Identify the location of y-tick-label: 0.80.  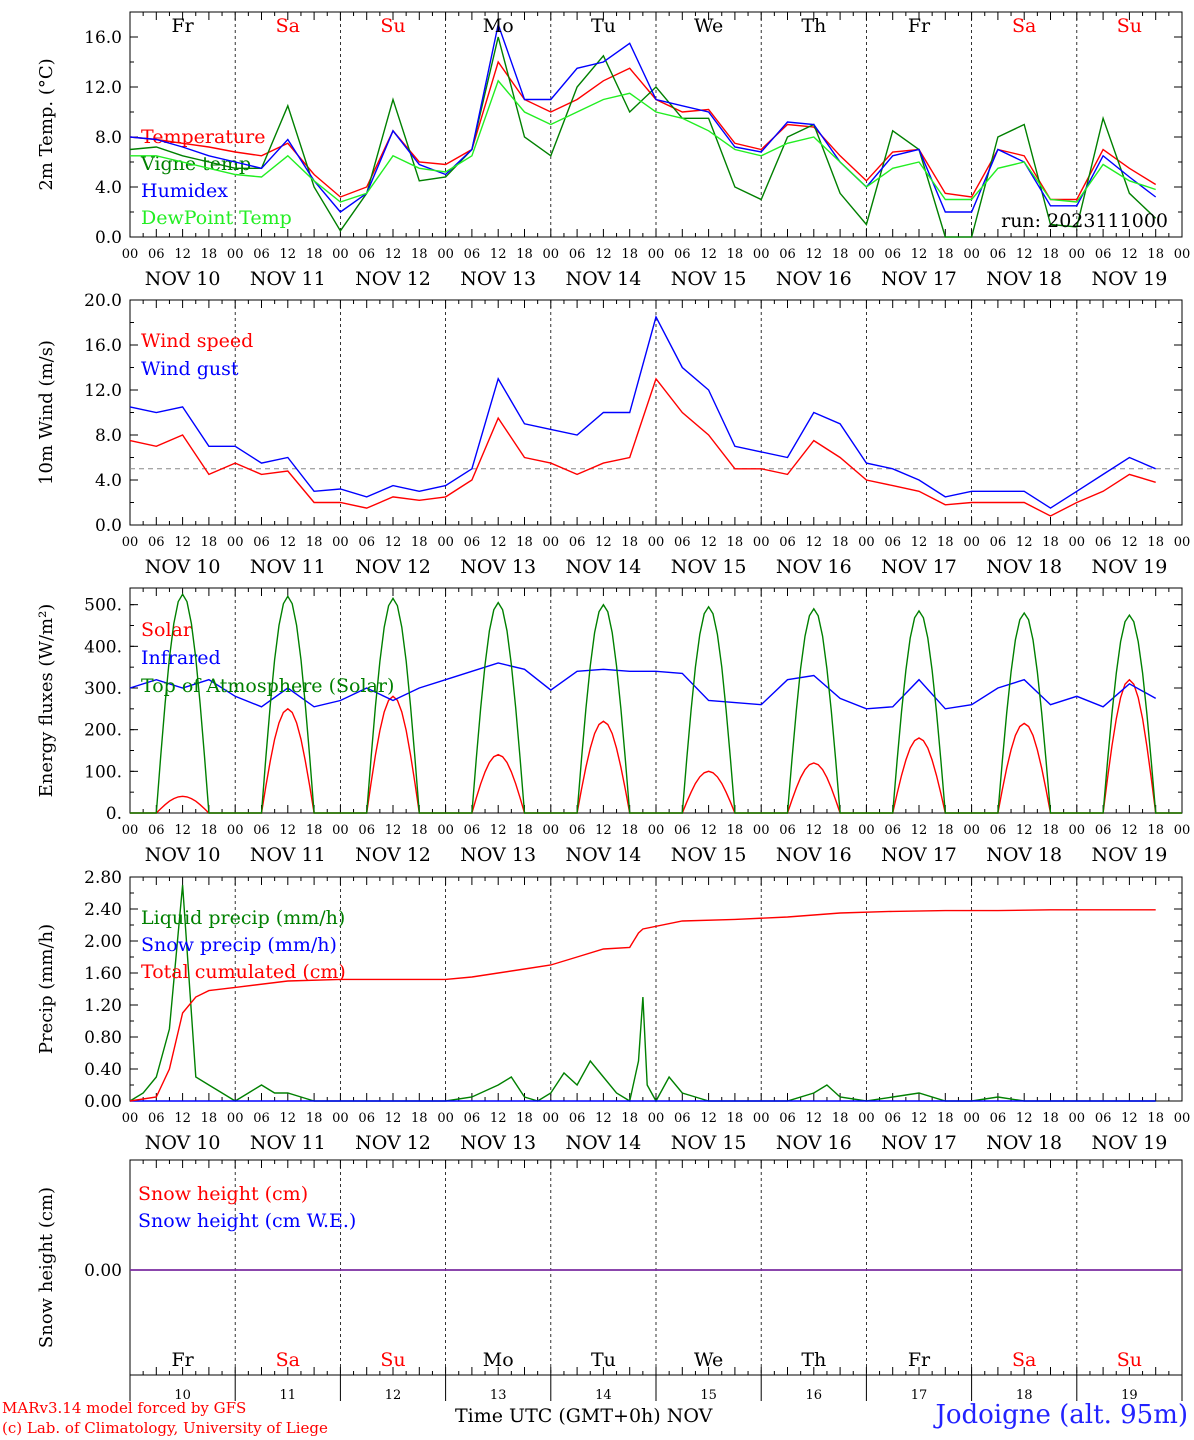
(103, 1038).